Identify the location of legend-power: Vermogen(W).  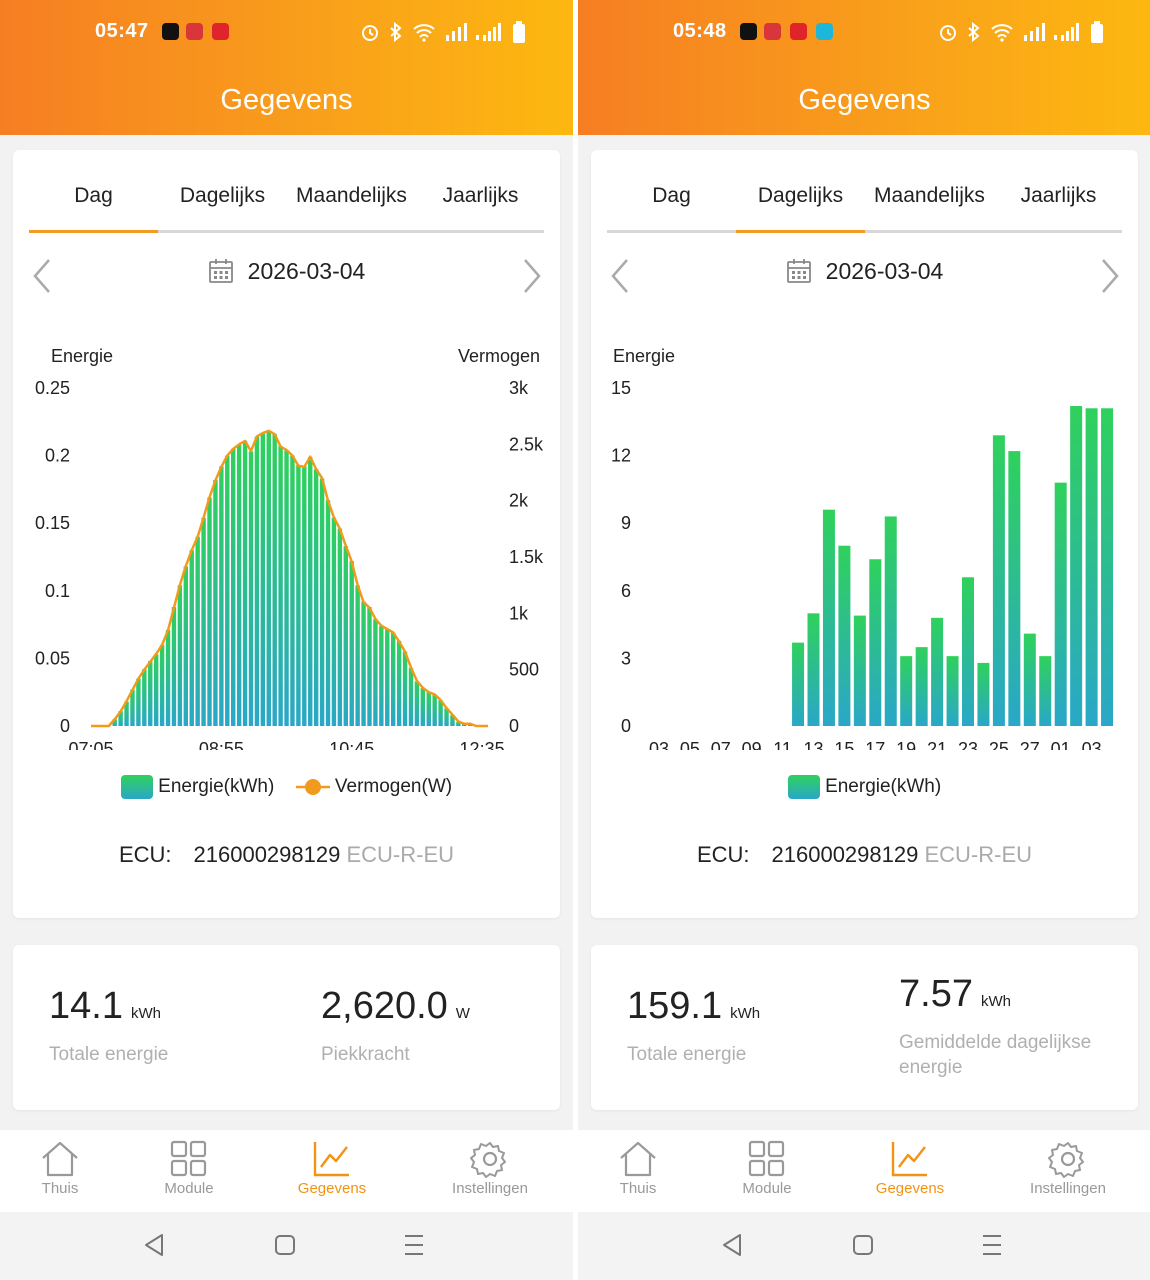
(373, 787).